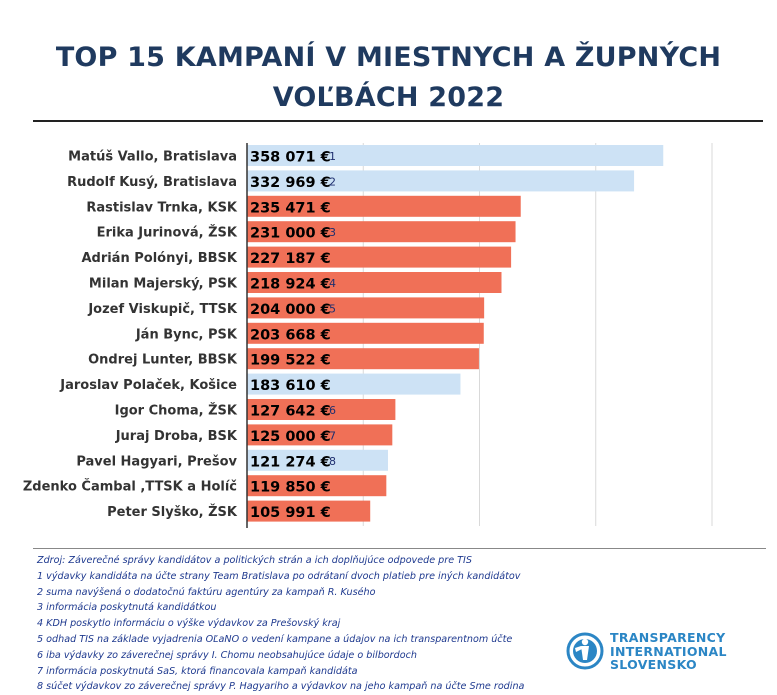  I want to click on logo-line1: TRANSPARENCY, so click(668, 637).